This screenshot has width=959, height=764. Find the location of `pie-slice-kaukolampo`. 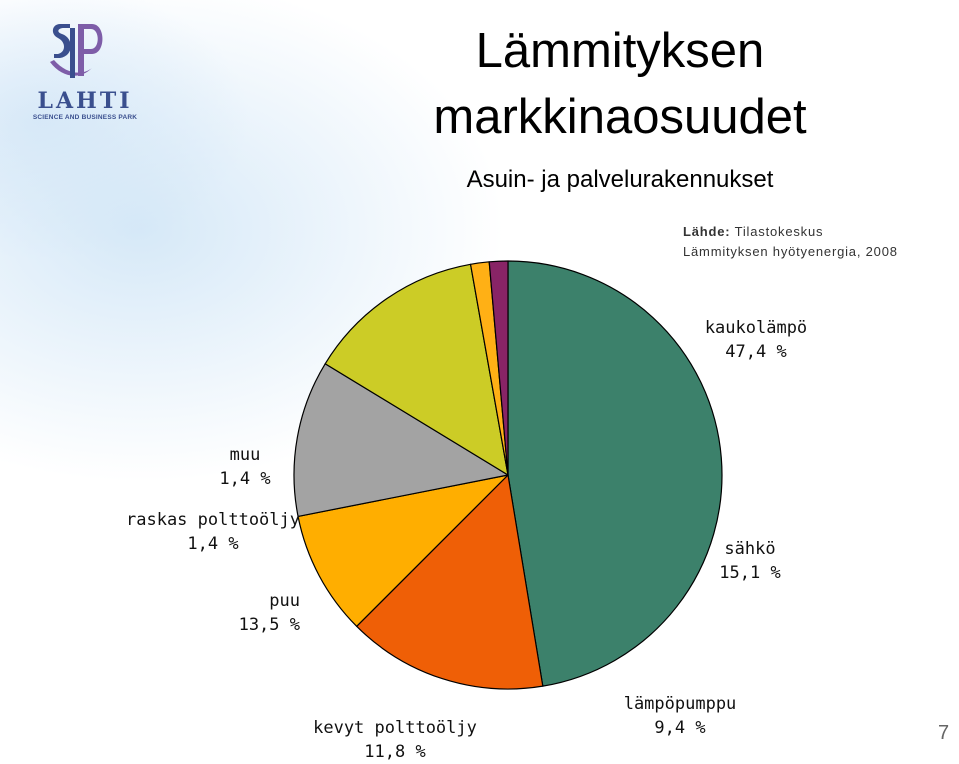

pie-slice-kaukolampo is located at coordinates (615, 473).